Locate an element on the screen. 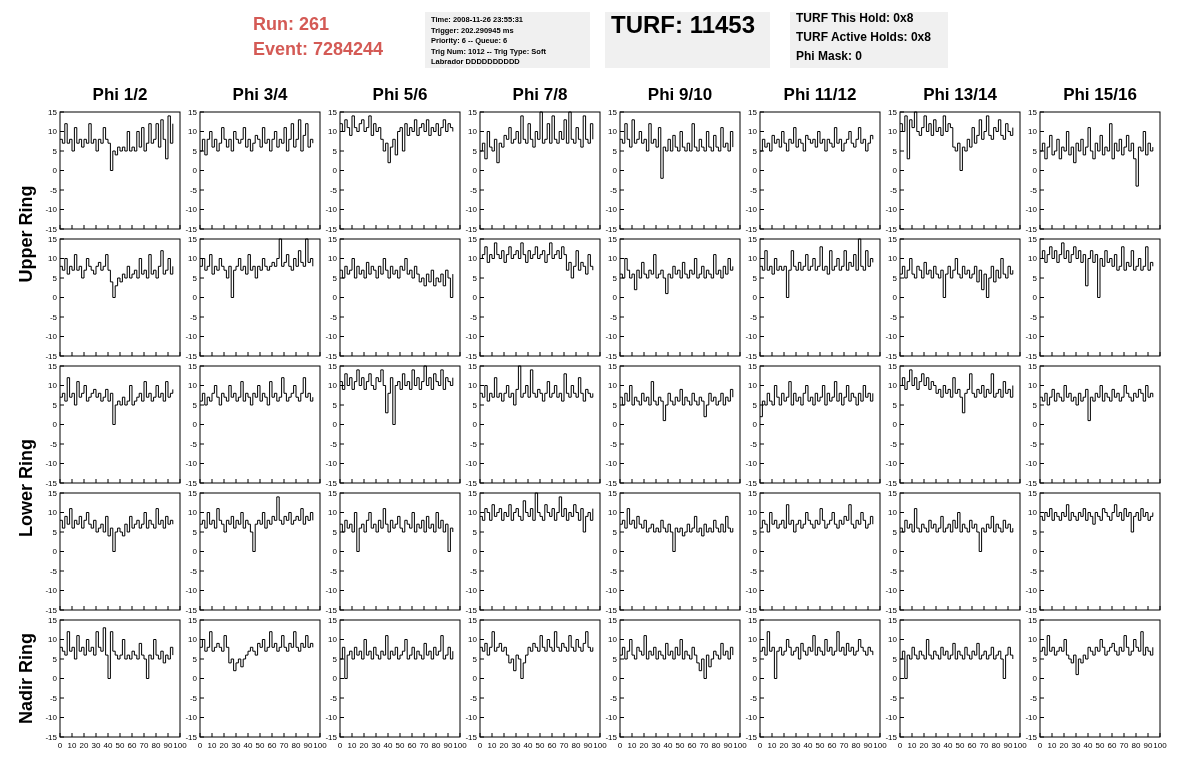  x-tick-label: 90 is located at coordinates (588, 745).